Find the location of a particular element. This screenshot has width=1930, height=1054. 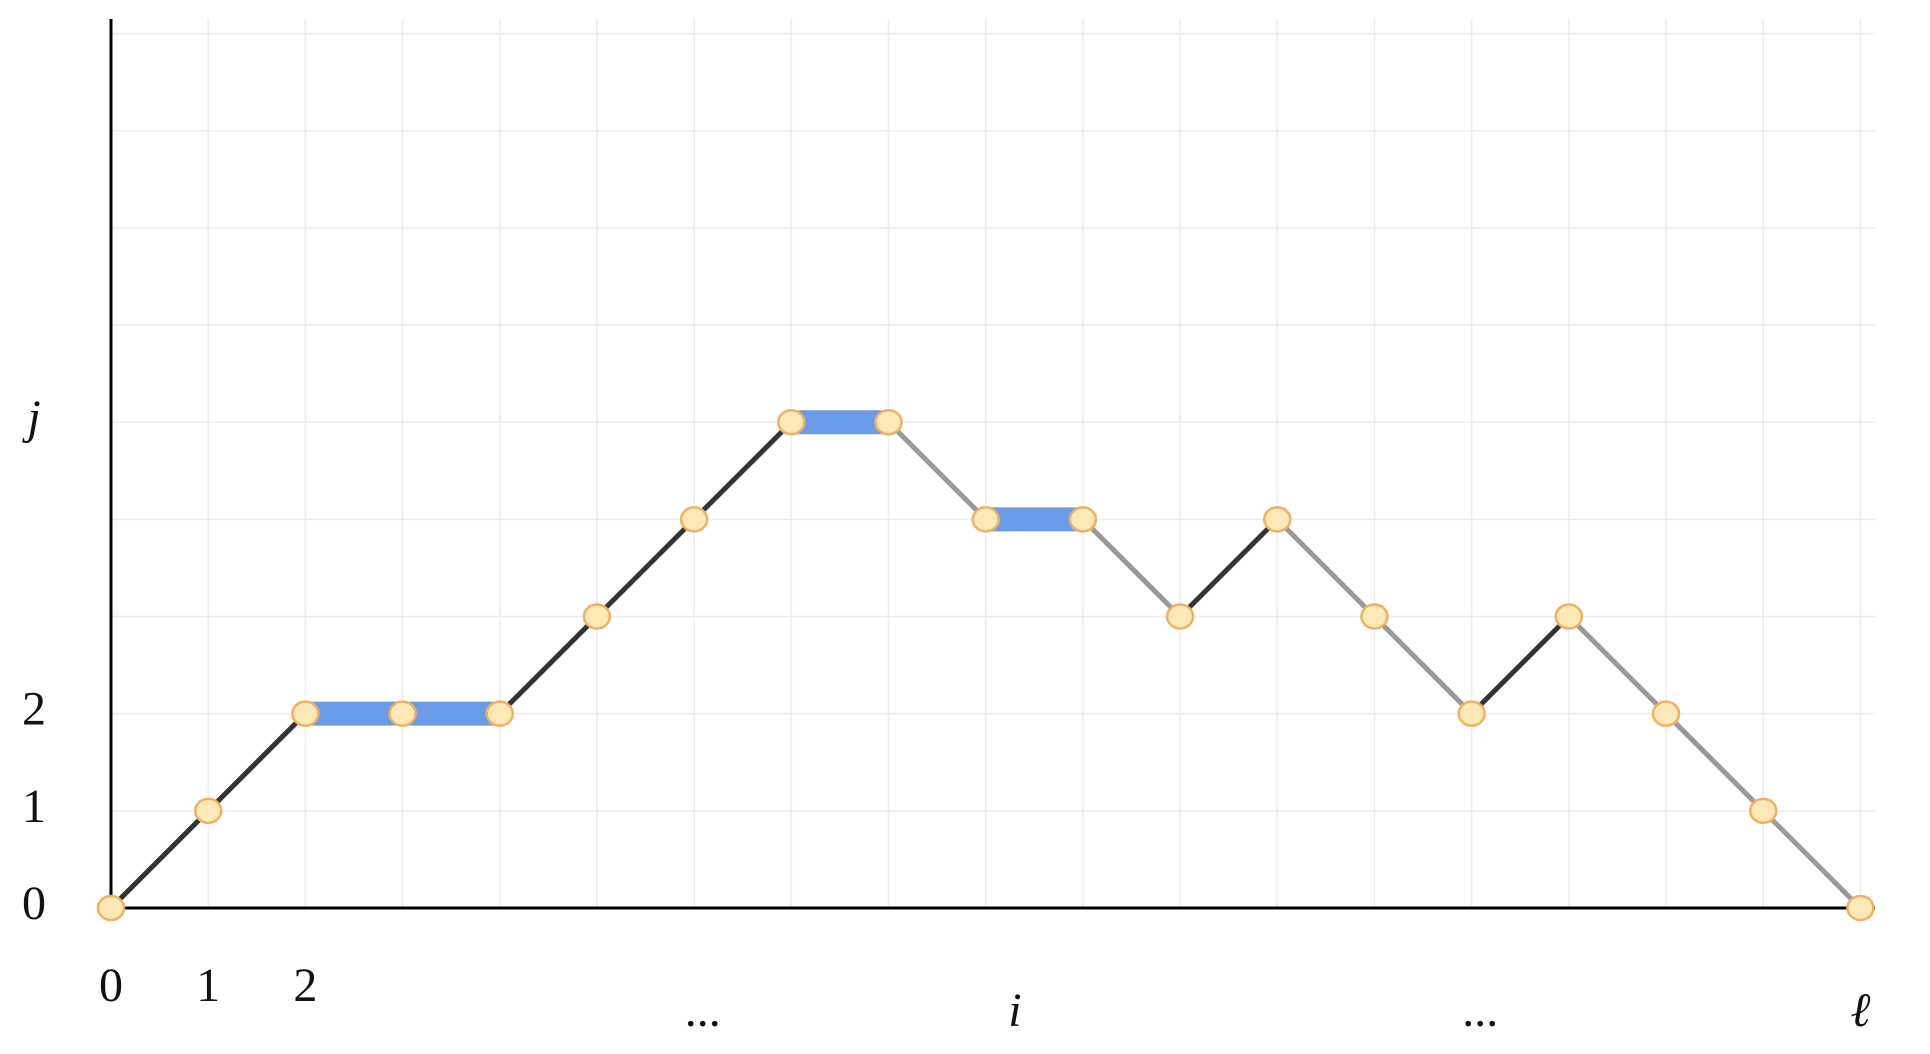

x-tick-label: 2 is located at coordinates (305, 985).